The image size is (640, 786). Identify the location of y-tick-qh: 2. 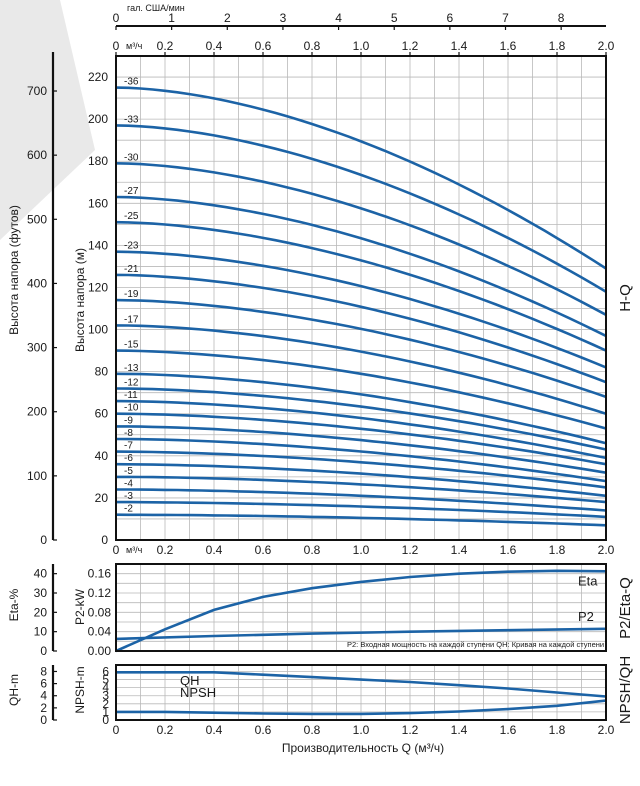
(43, 708).